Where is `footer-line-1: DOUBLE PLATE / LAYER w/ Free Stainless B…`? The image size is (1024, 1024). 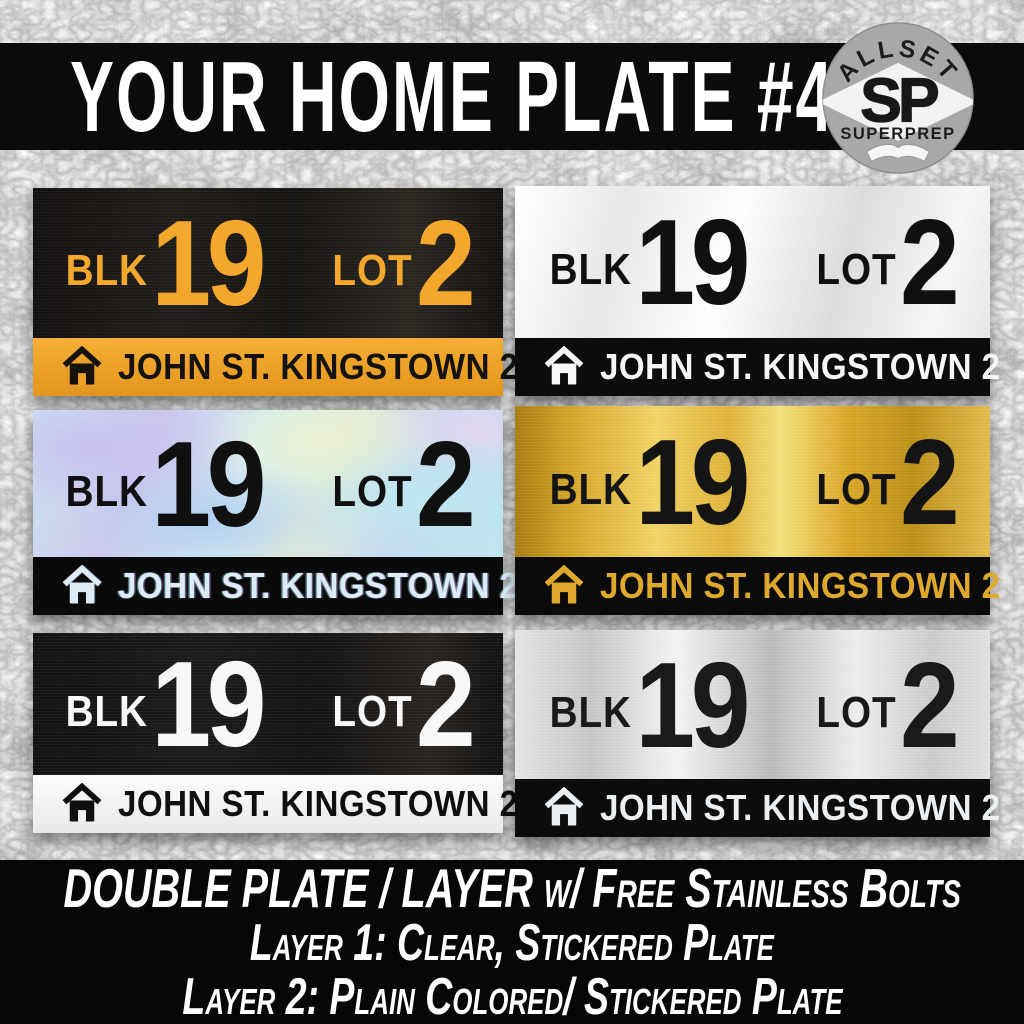
footer-line-1: DOUBLE PLATE / LAYER w/ Free Stainless B… is located at coordinates (512, 887).